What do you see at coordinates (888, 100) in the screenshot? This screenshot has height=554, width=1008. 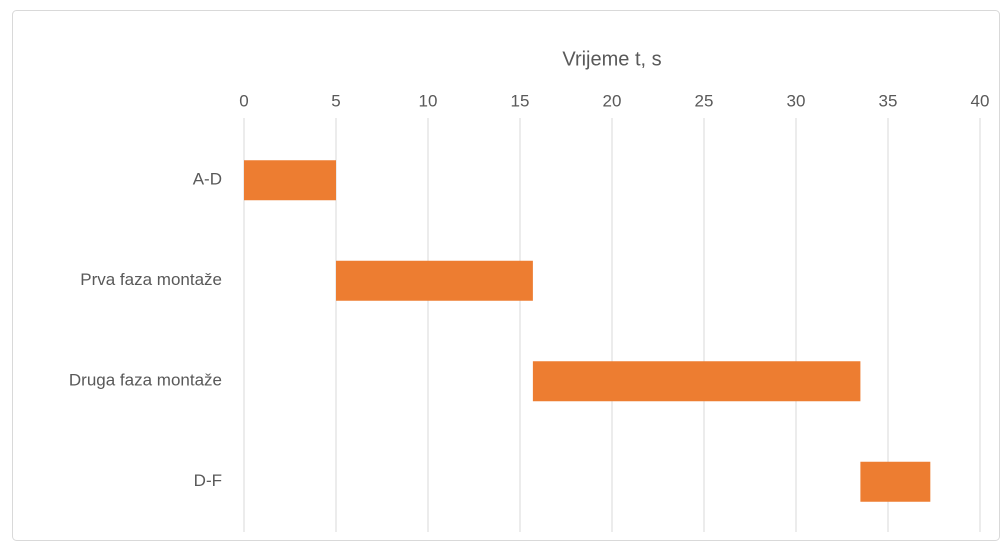 I see `x-tick-label: 35` at bounding box center [888, 100].